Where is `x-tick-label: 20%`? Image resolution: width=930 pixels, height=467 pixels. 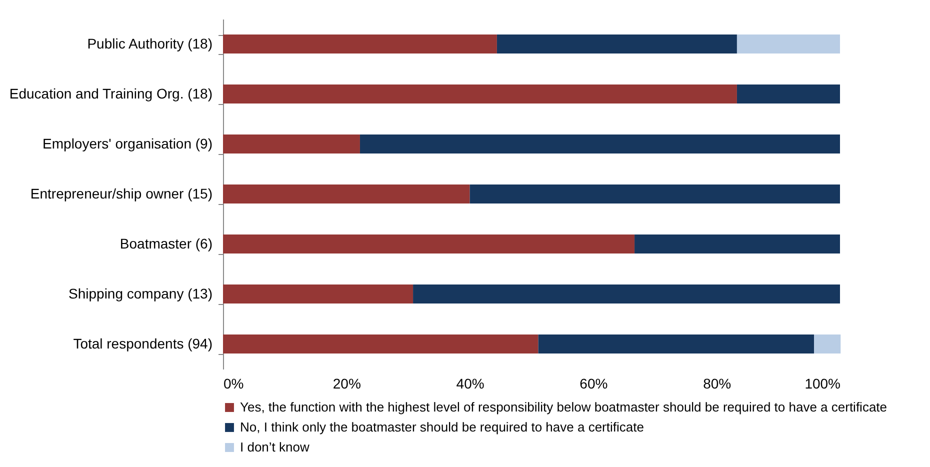 x-tick-label: 20% is located at coordinates (346, 384).